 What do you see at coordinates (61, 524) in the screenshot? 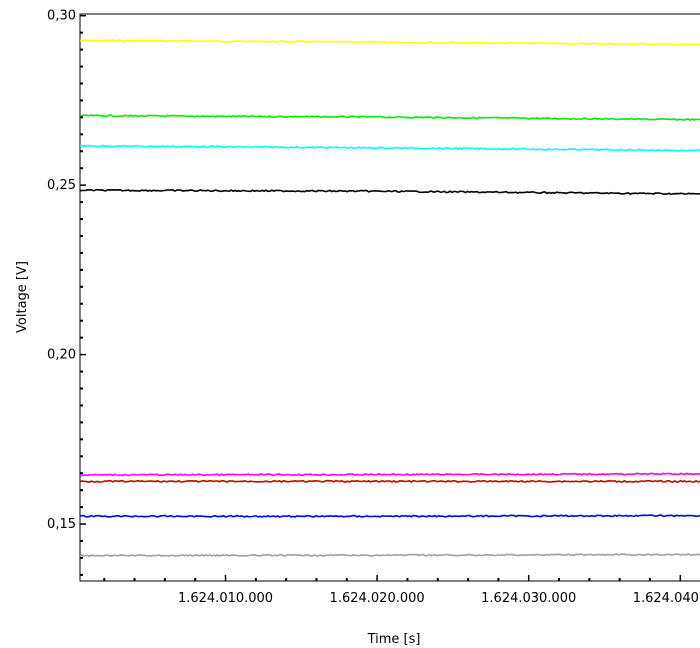
I see `y-tick-label: 0,15` at bounding box center [61, 524].